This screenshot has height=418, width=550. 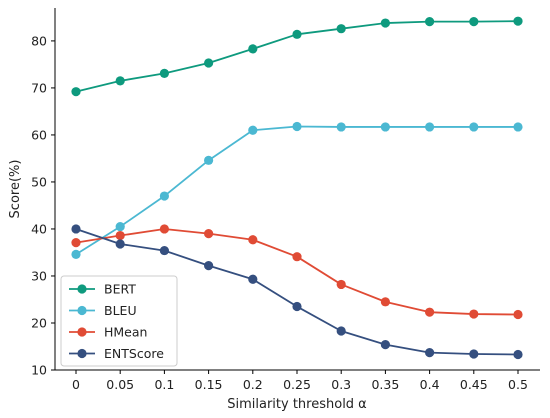 What do you see at coordinates (120, 384) in the screenshot?
I see `x-tick-label: 0.05` at bounding box center [120, 384].